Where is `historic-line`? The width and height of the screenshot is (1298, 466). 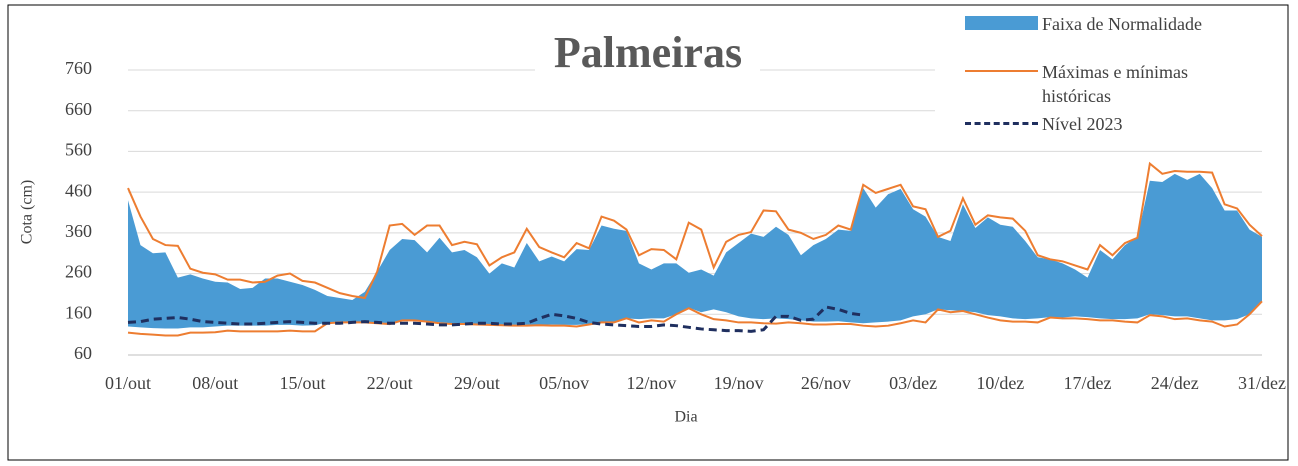 historic-line is located at coordinates (695, 318).